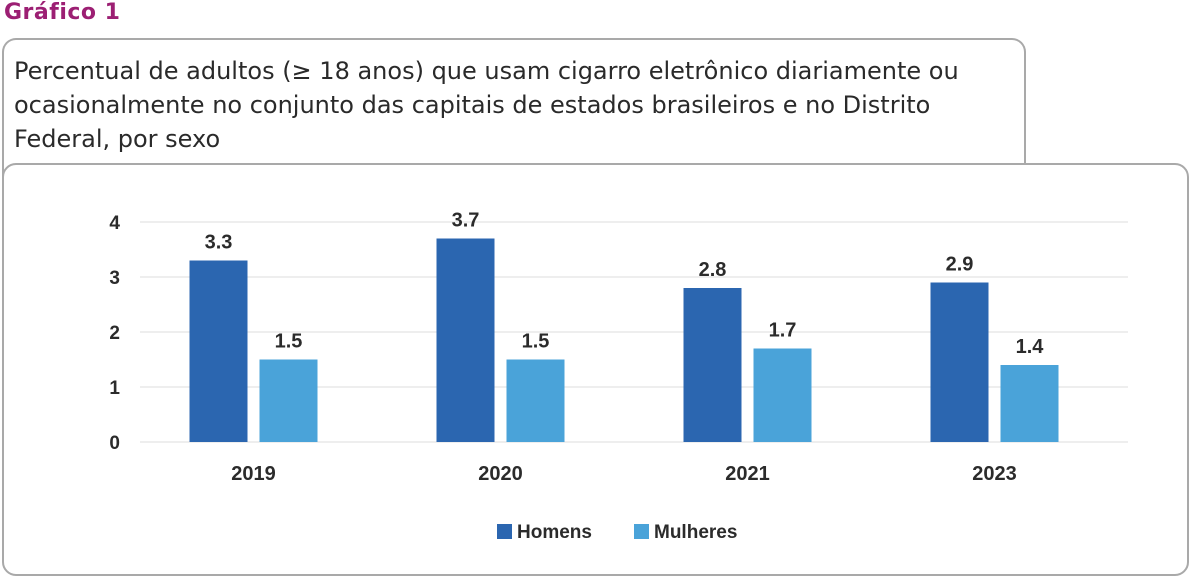  I want to click on value-label-homens-2023: 2.9, so click(960, 265).